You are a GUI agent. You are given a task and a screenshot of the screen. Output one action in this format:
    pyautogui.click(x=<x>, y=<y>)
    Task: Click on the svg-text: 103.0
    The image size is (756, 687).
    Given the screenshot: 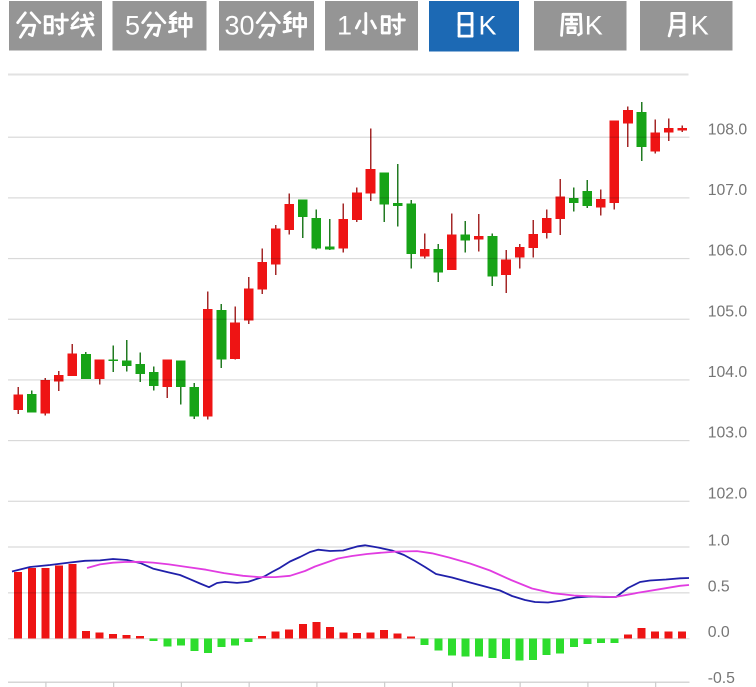 What is the action you would take?
    pyautogui.click(x=728, y=433)
    